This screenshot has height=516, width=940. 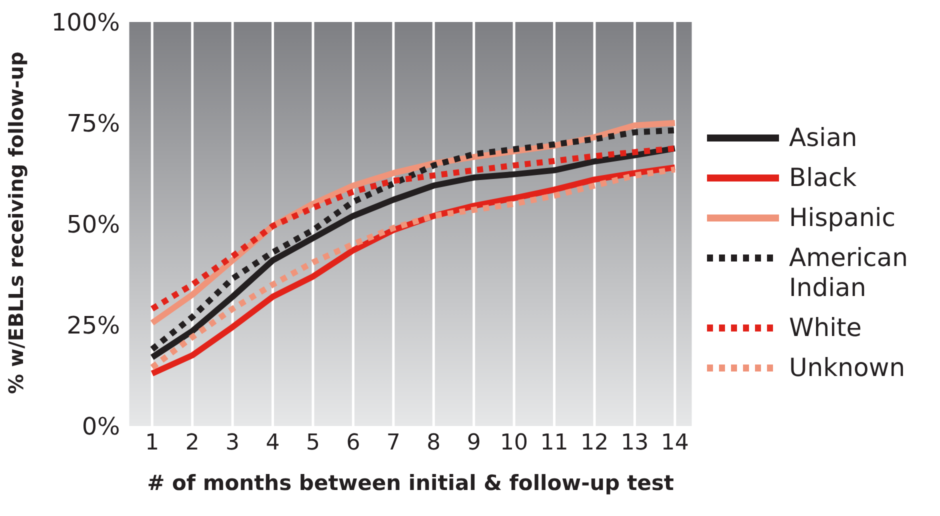 What do you see at coordinates (849, 273) in the screenshot?
I see `legend-label: American Indian` at bounding box center [849, 273].